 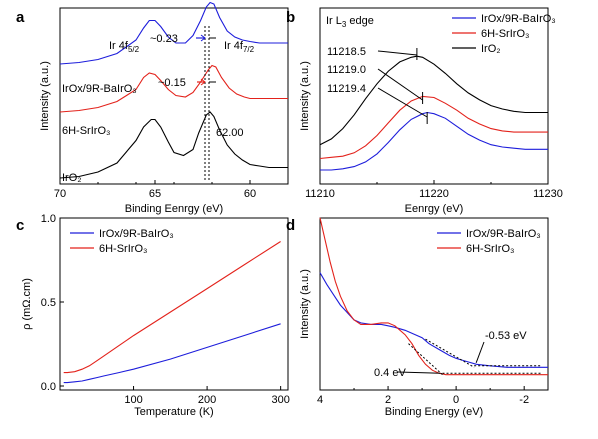 I want to click on panel-label-d: d, so click(x=290, y=225).